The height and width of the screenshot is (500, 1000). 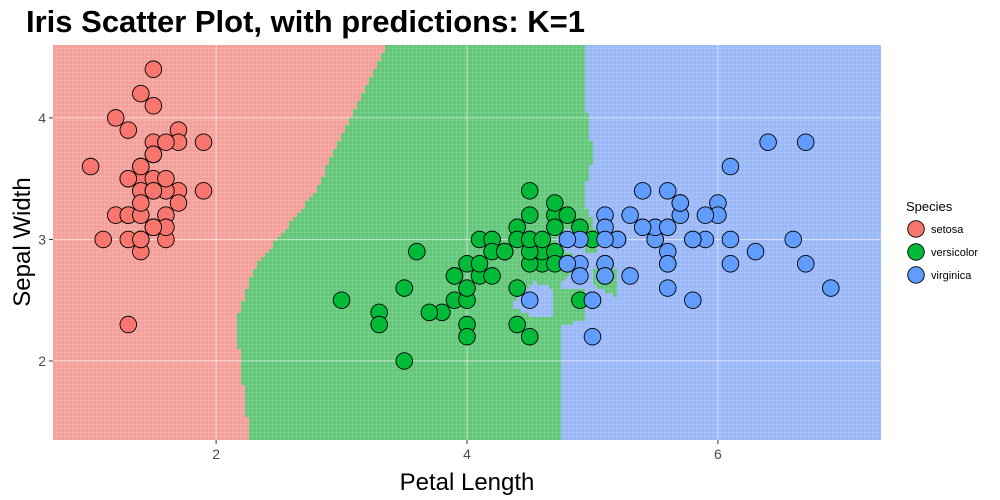 What do you see at coordinates (305, 21) in the screenshot?
I see `chart-title: Iris Scatter Plot, with predictions: K=1` at bounding box center [305, 21].